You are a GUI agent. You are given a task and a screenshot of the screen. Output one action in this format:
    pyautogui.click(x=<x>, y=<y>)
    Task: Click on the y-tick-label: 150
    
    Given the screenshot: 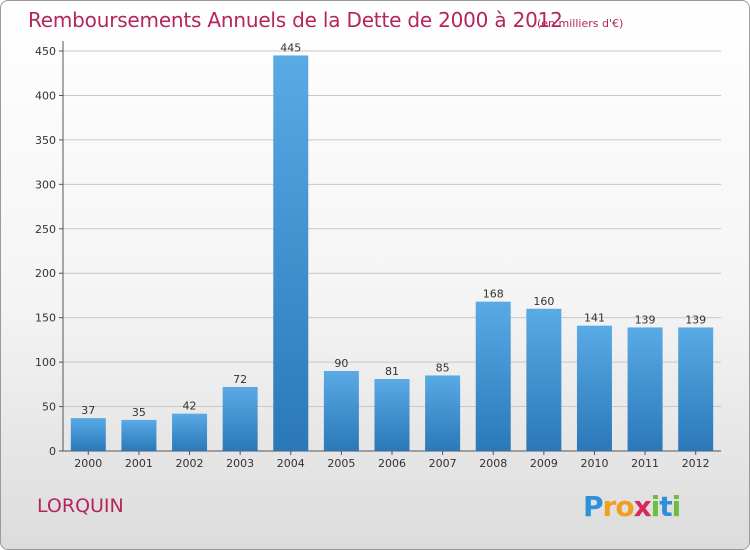 What is the action you would take?
    pyautogui.click(x=45, y=318)
    